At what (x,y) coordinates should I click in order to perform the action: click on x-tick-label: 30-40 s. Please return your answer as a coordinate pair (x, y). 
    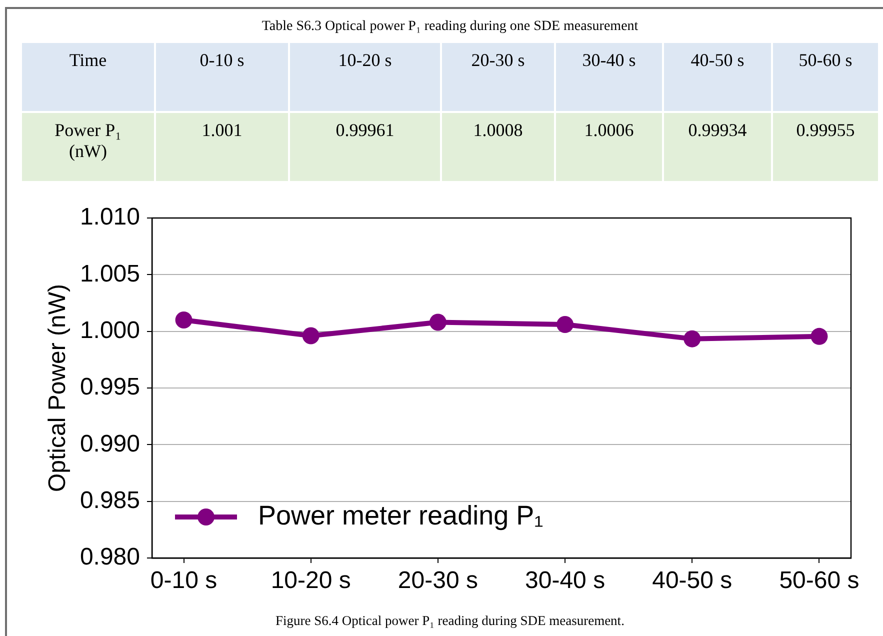
    Looking at the image, I should click on (565, 580).